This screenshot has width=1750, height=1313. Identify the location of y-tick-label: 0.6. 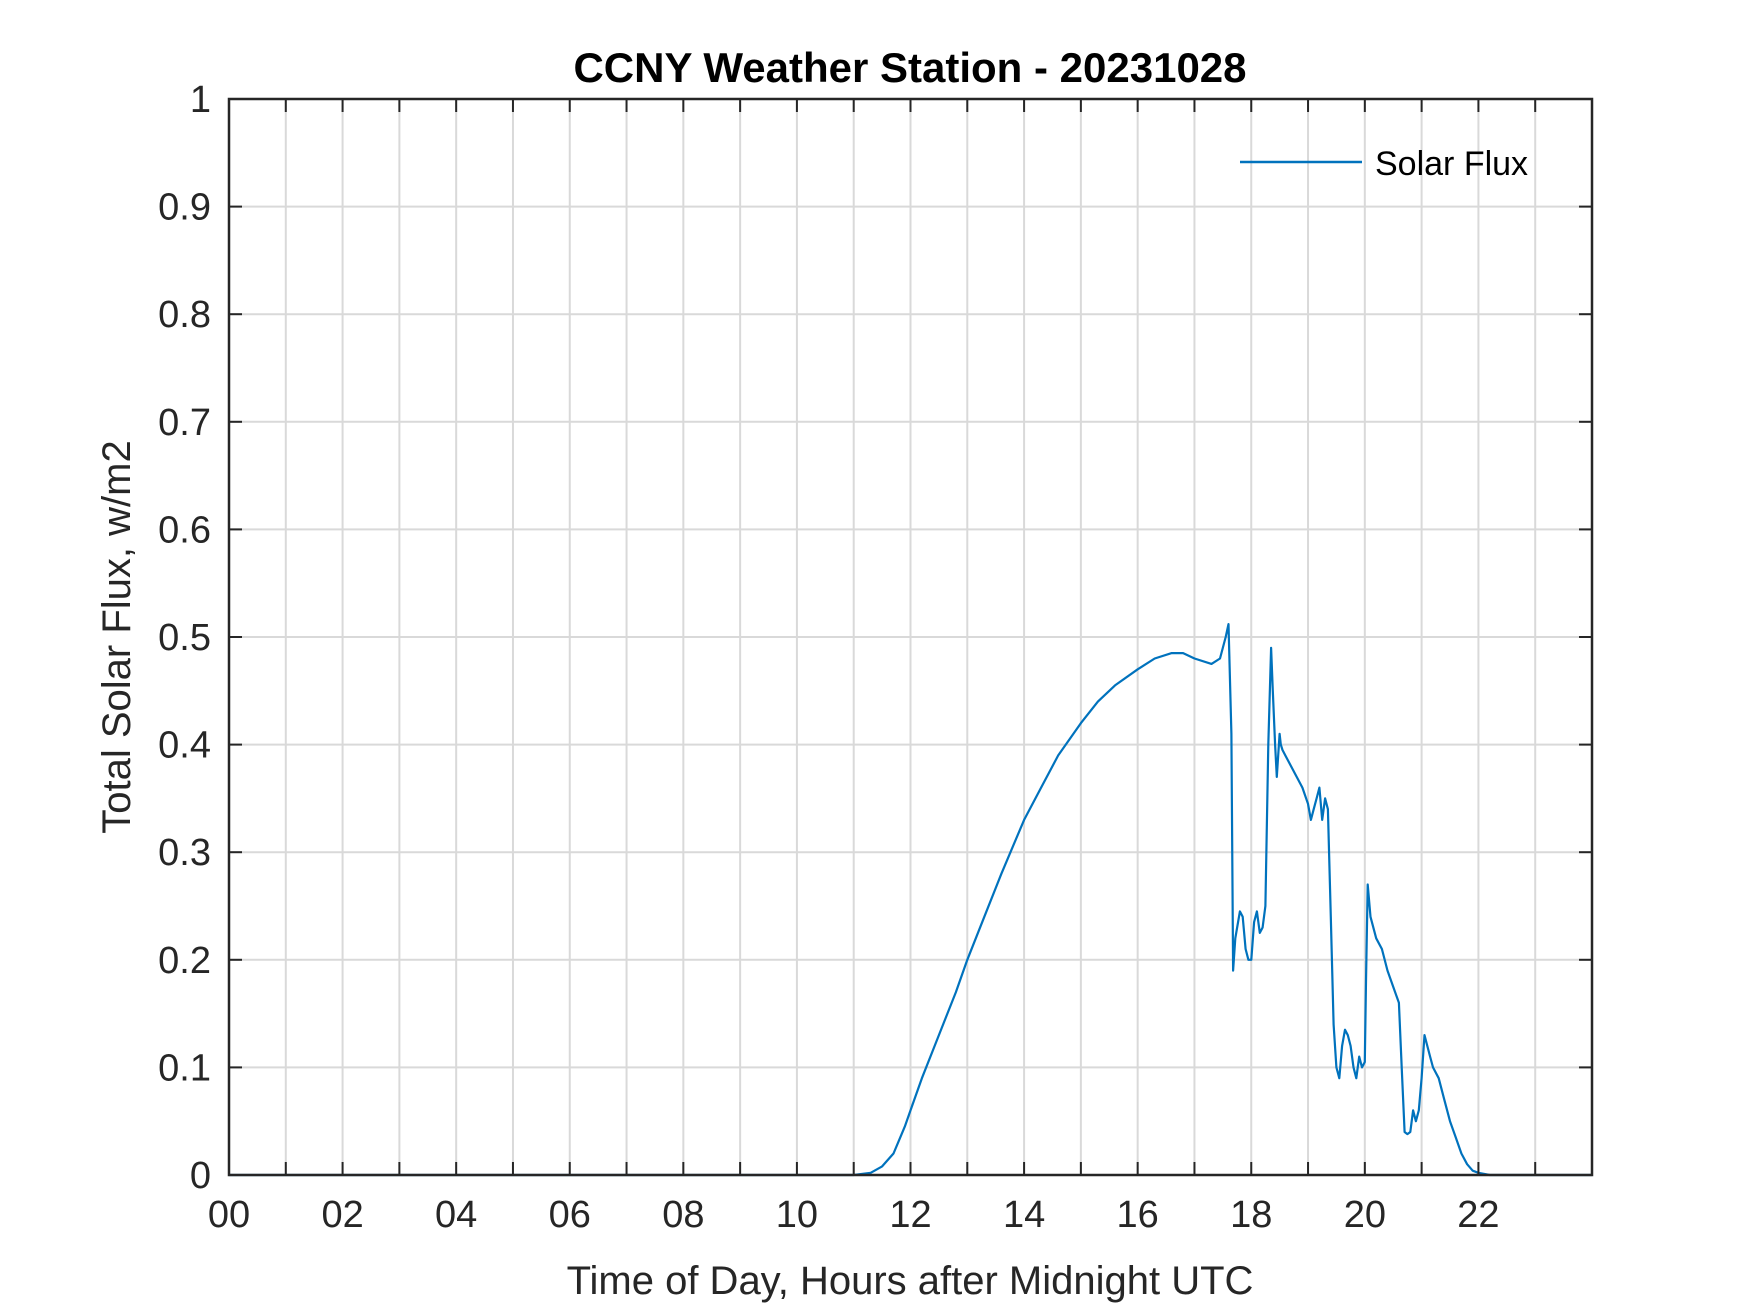
(184, 530).